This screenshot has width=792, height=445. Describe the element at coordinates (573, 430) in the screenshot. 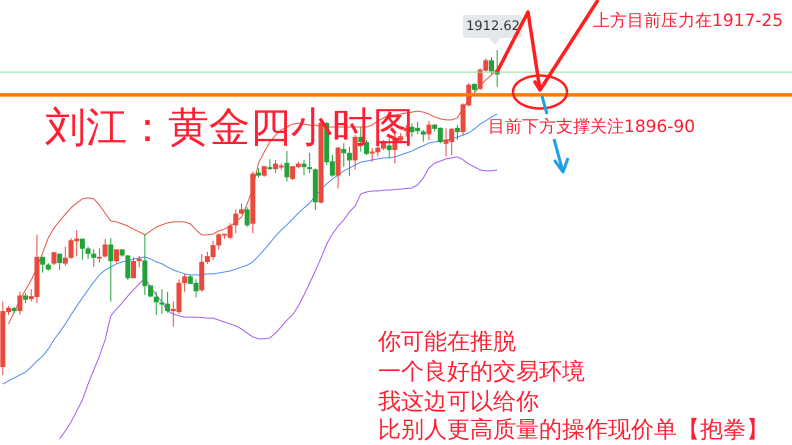

I see `text: 比别人更高质量的操作现价单【抱拳】` at that location.